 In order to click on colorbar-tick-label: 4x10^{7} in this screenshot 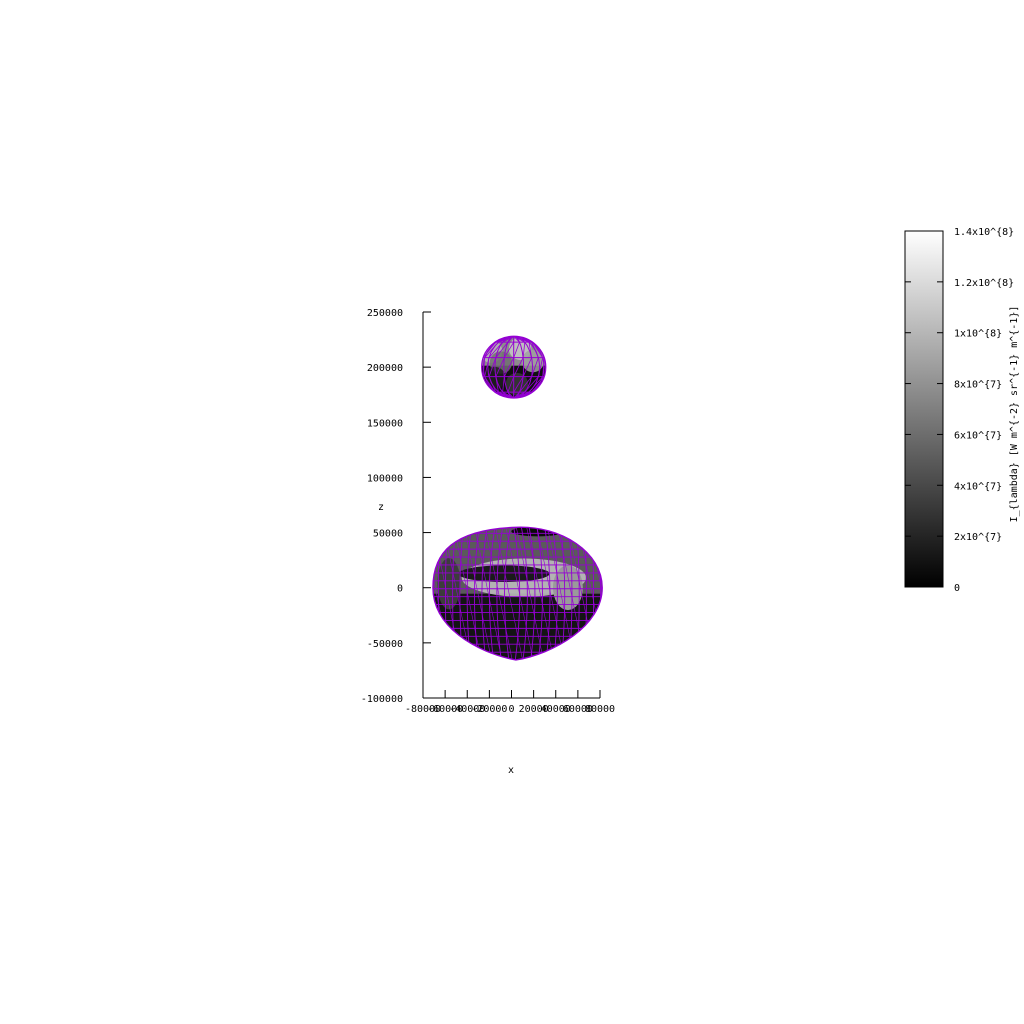, I will do `click(978, 486)`.